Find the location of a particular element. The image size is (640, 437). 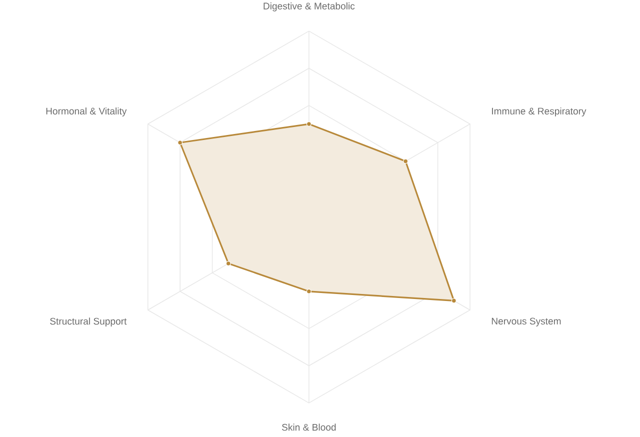

spoke-label: Hormonal & Vitality is located at coordinates (86, 111).